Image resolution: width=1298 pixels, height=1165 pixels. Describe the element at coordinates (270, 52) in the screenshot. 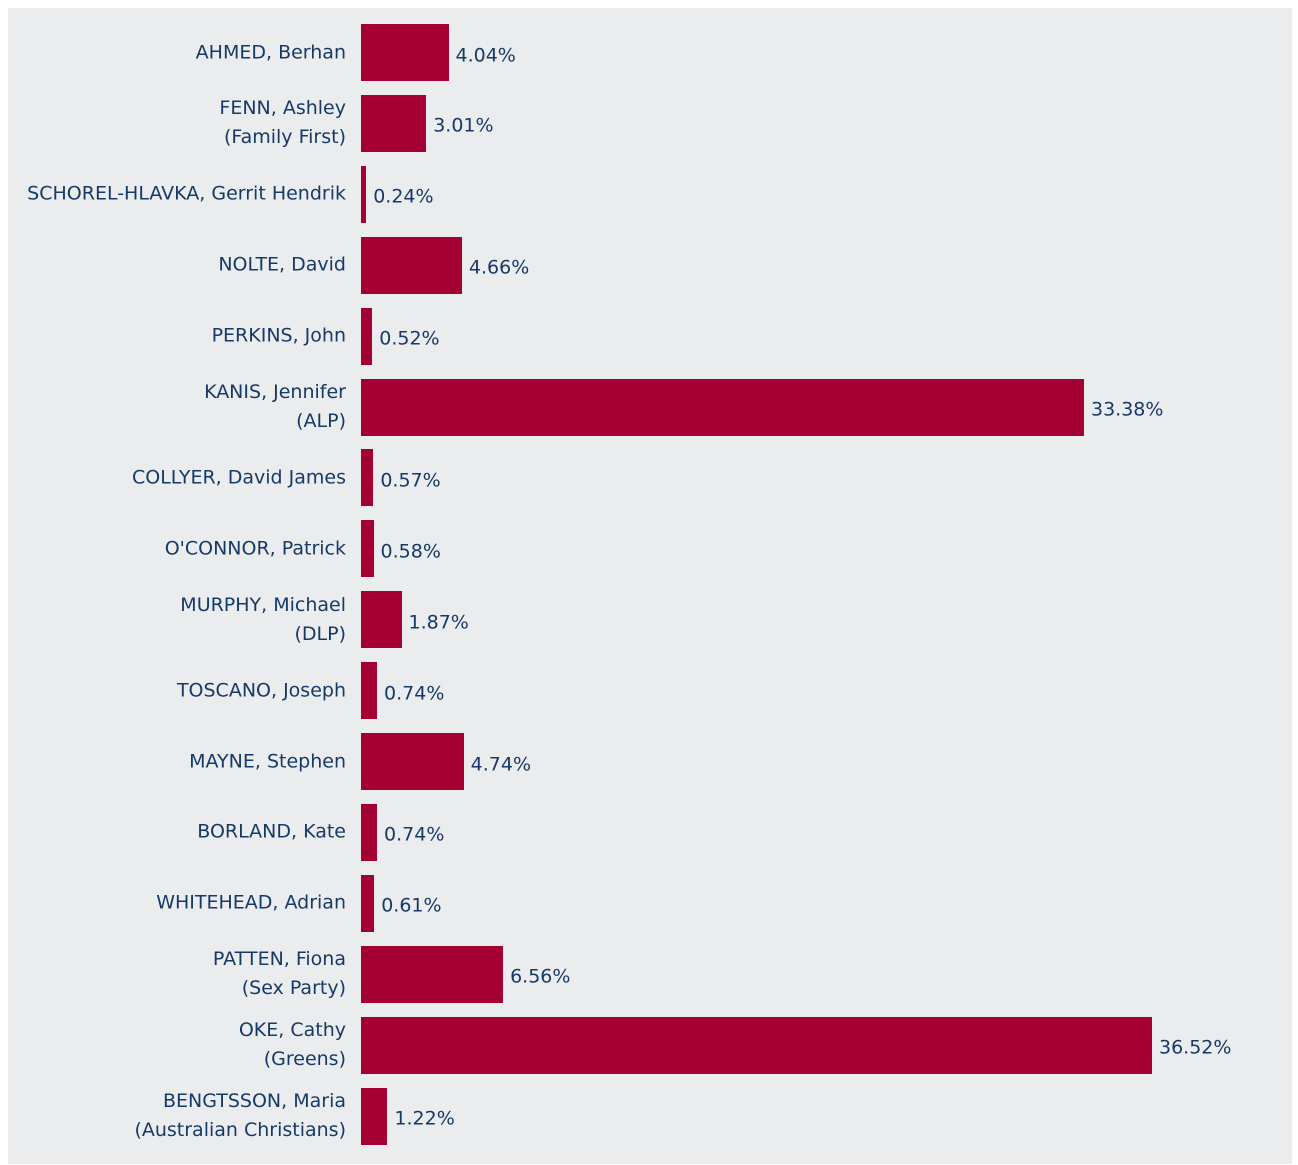

I see `category-label: AHMED, Berhan` at that location.